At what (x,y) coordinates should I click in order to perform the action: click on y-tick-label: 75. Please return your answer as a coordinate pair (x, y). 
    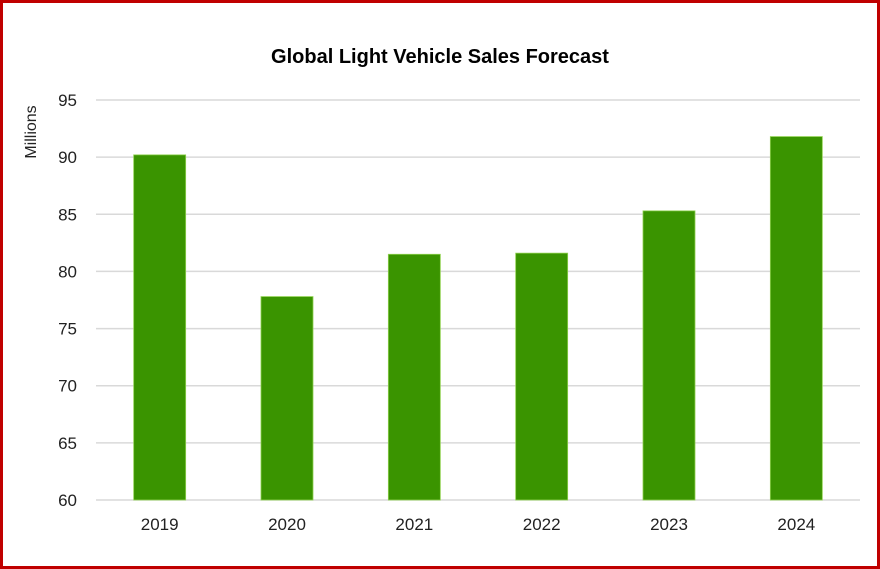
    Looking at the image, I should click on (67, 329).